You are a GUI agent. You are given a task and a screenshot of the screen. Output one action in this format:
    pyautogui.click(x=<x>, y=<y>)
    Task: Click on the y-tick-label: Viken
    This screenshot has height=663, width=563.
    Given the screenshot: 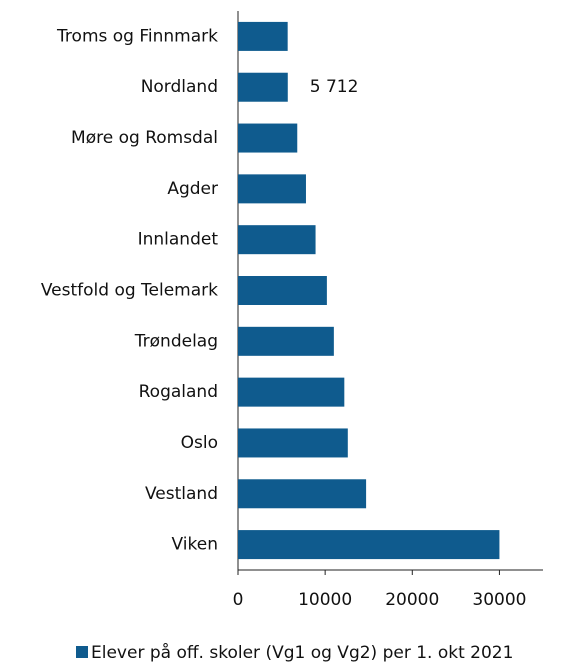 What is the action you would take?
    pyautogui.click(x=195, y=545)
    